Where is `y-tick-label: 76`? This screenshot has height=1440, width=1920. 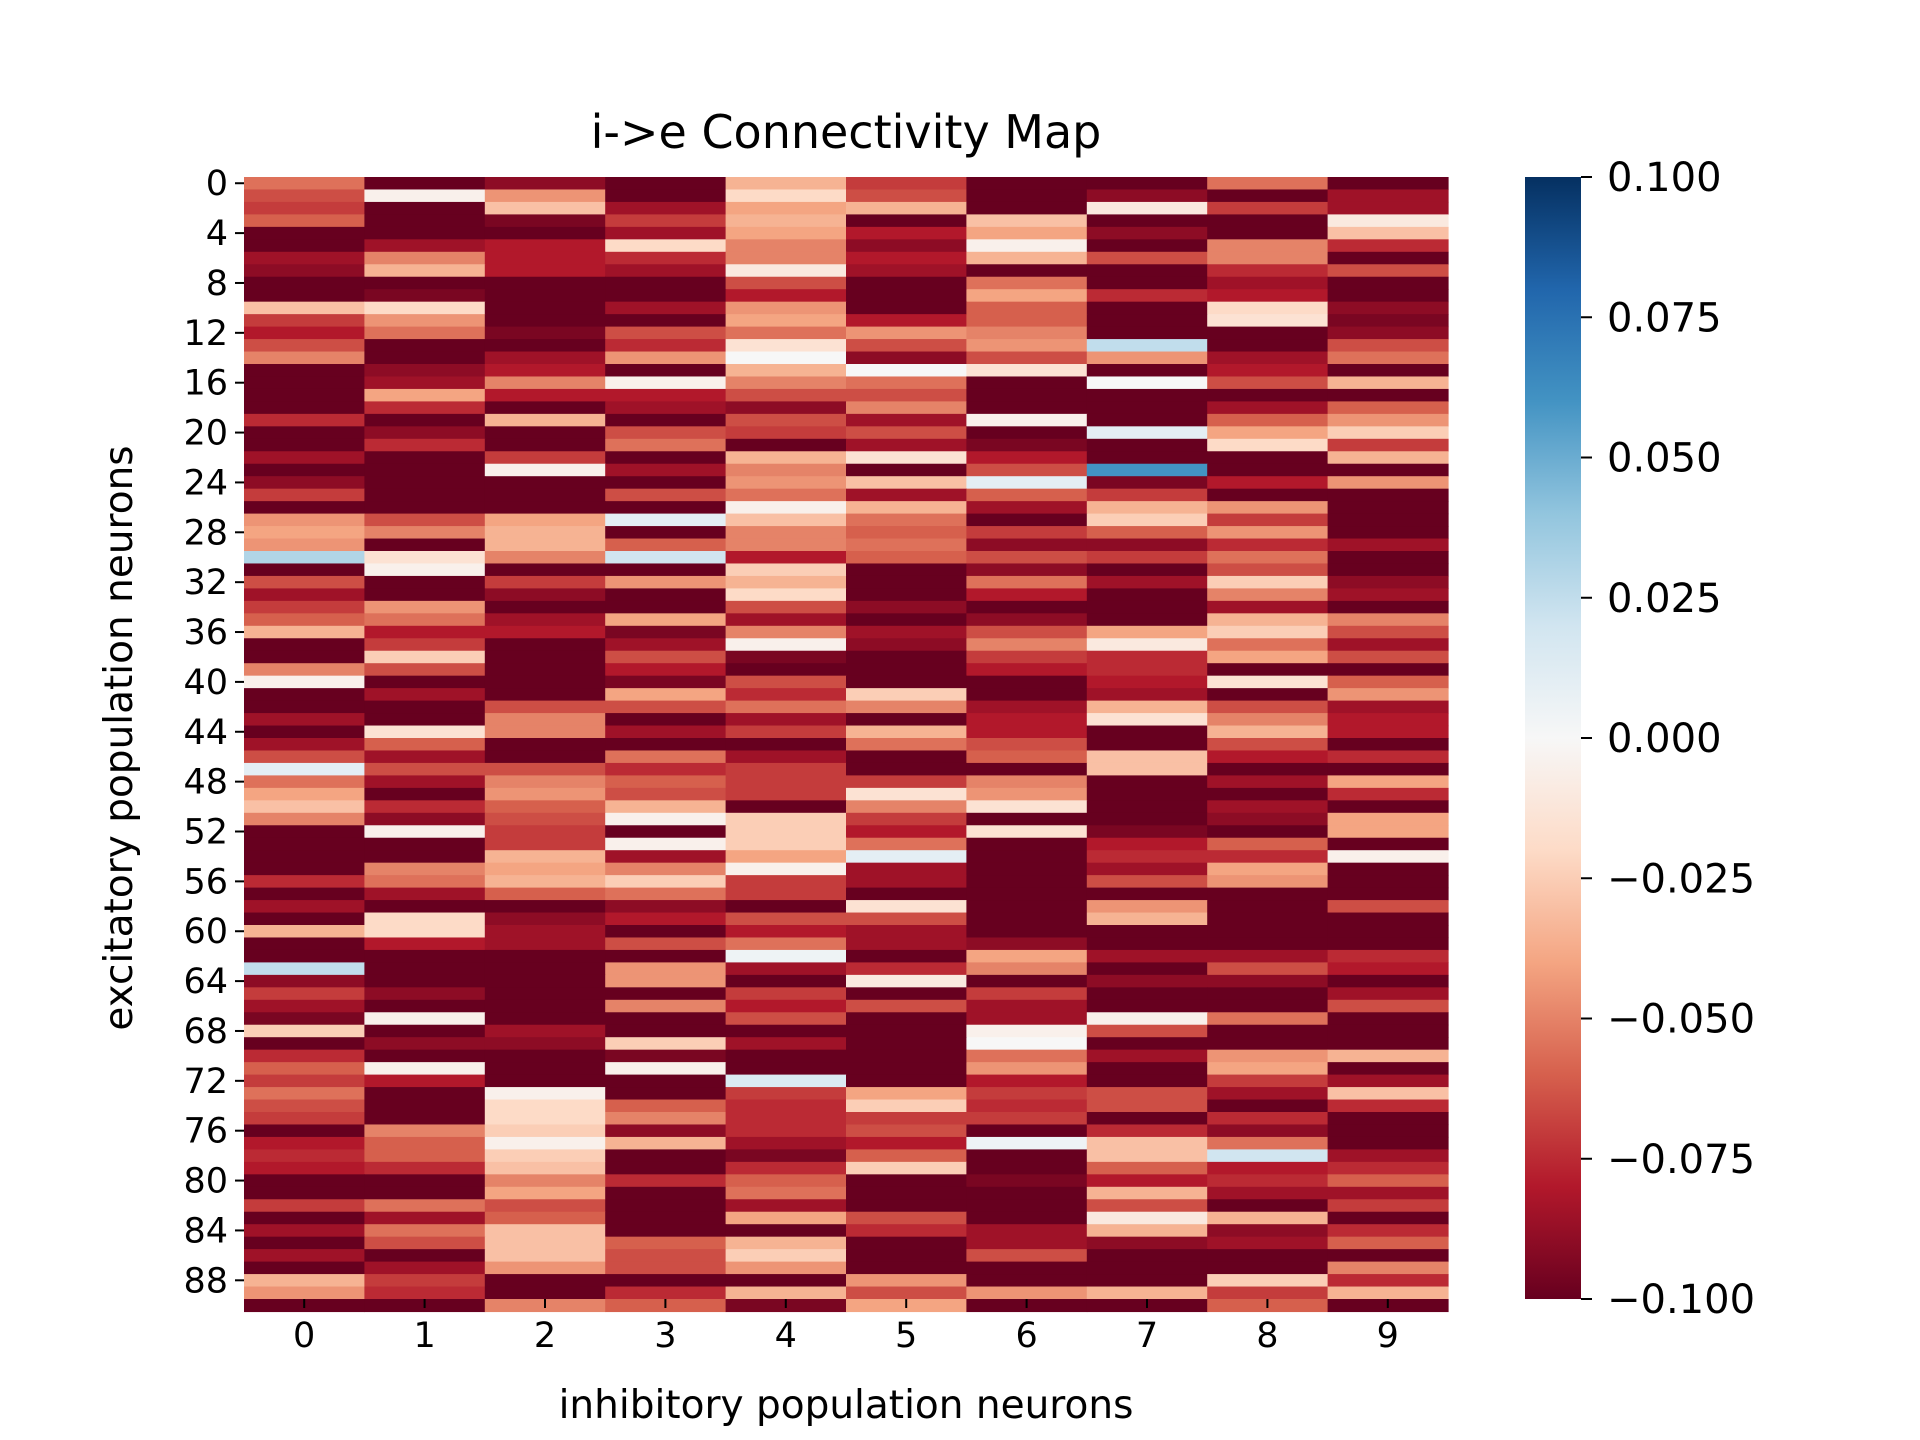
y-tick-label: 76 is located at coordinates (205, 1132).